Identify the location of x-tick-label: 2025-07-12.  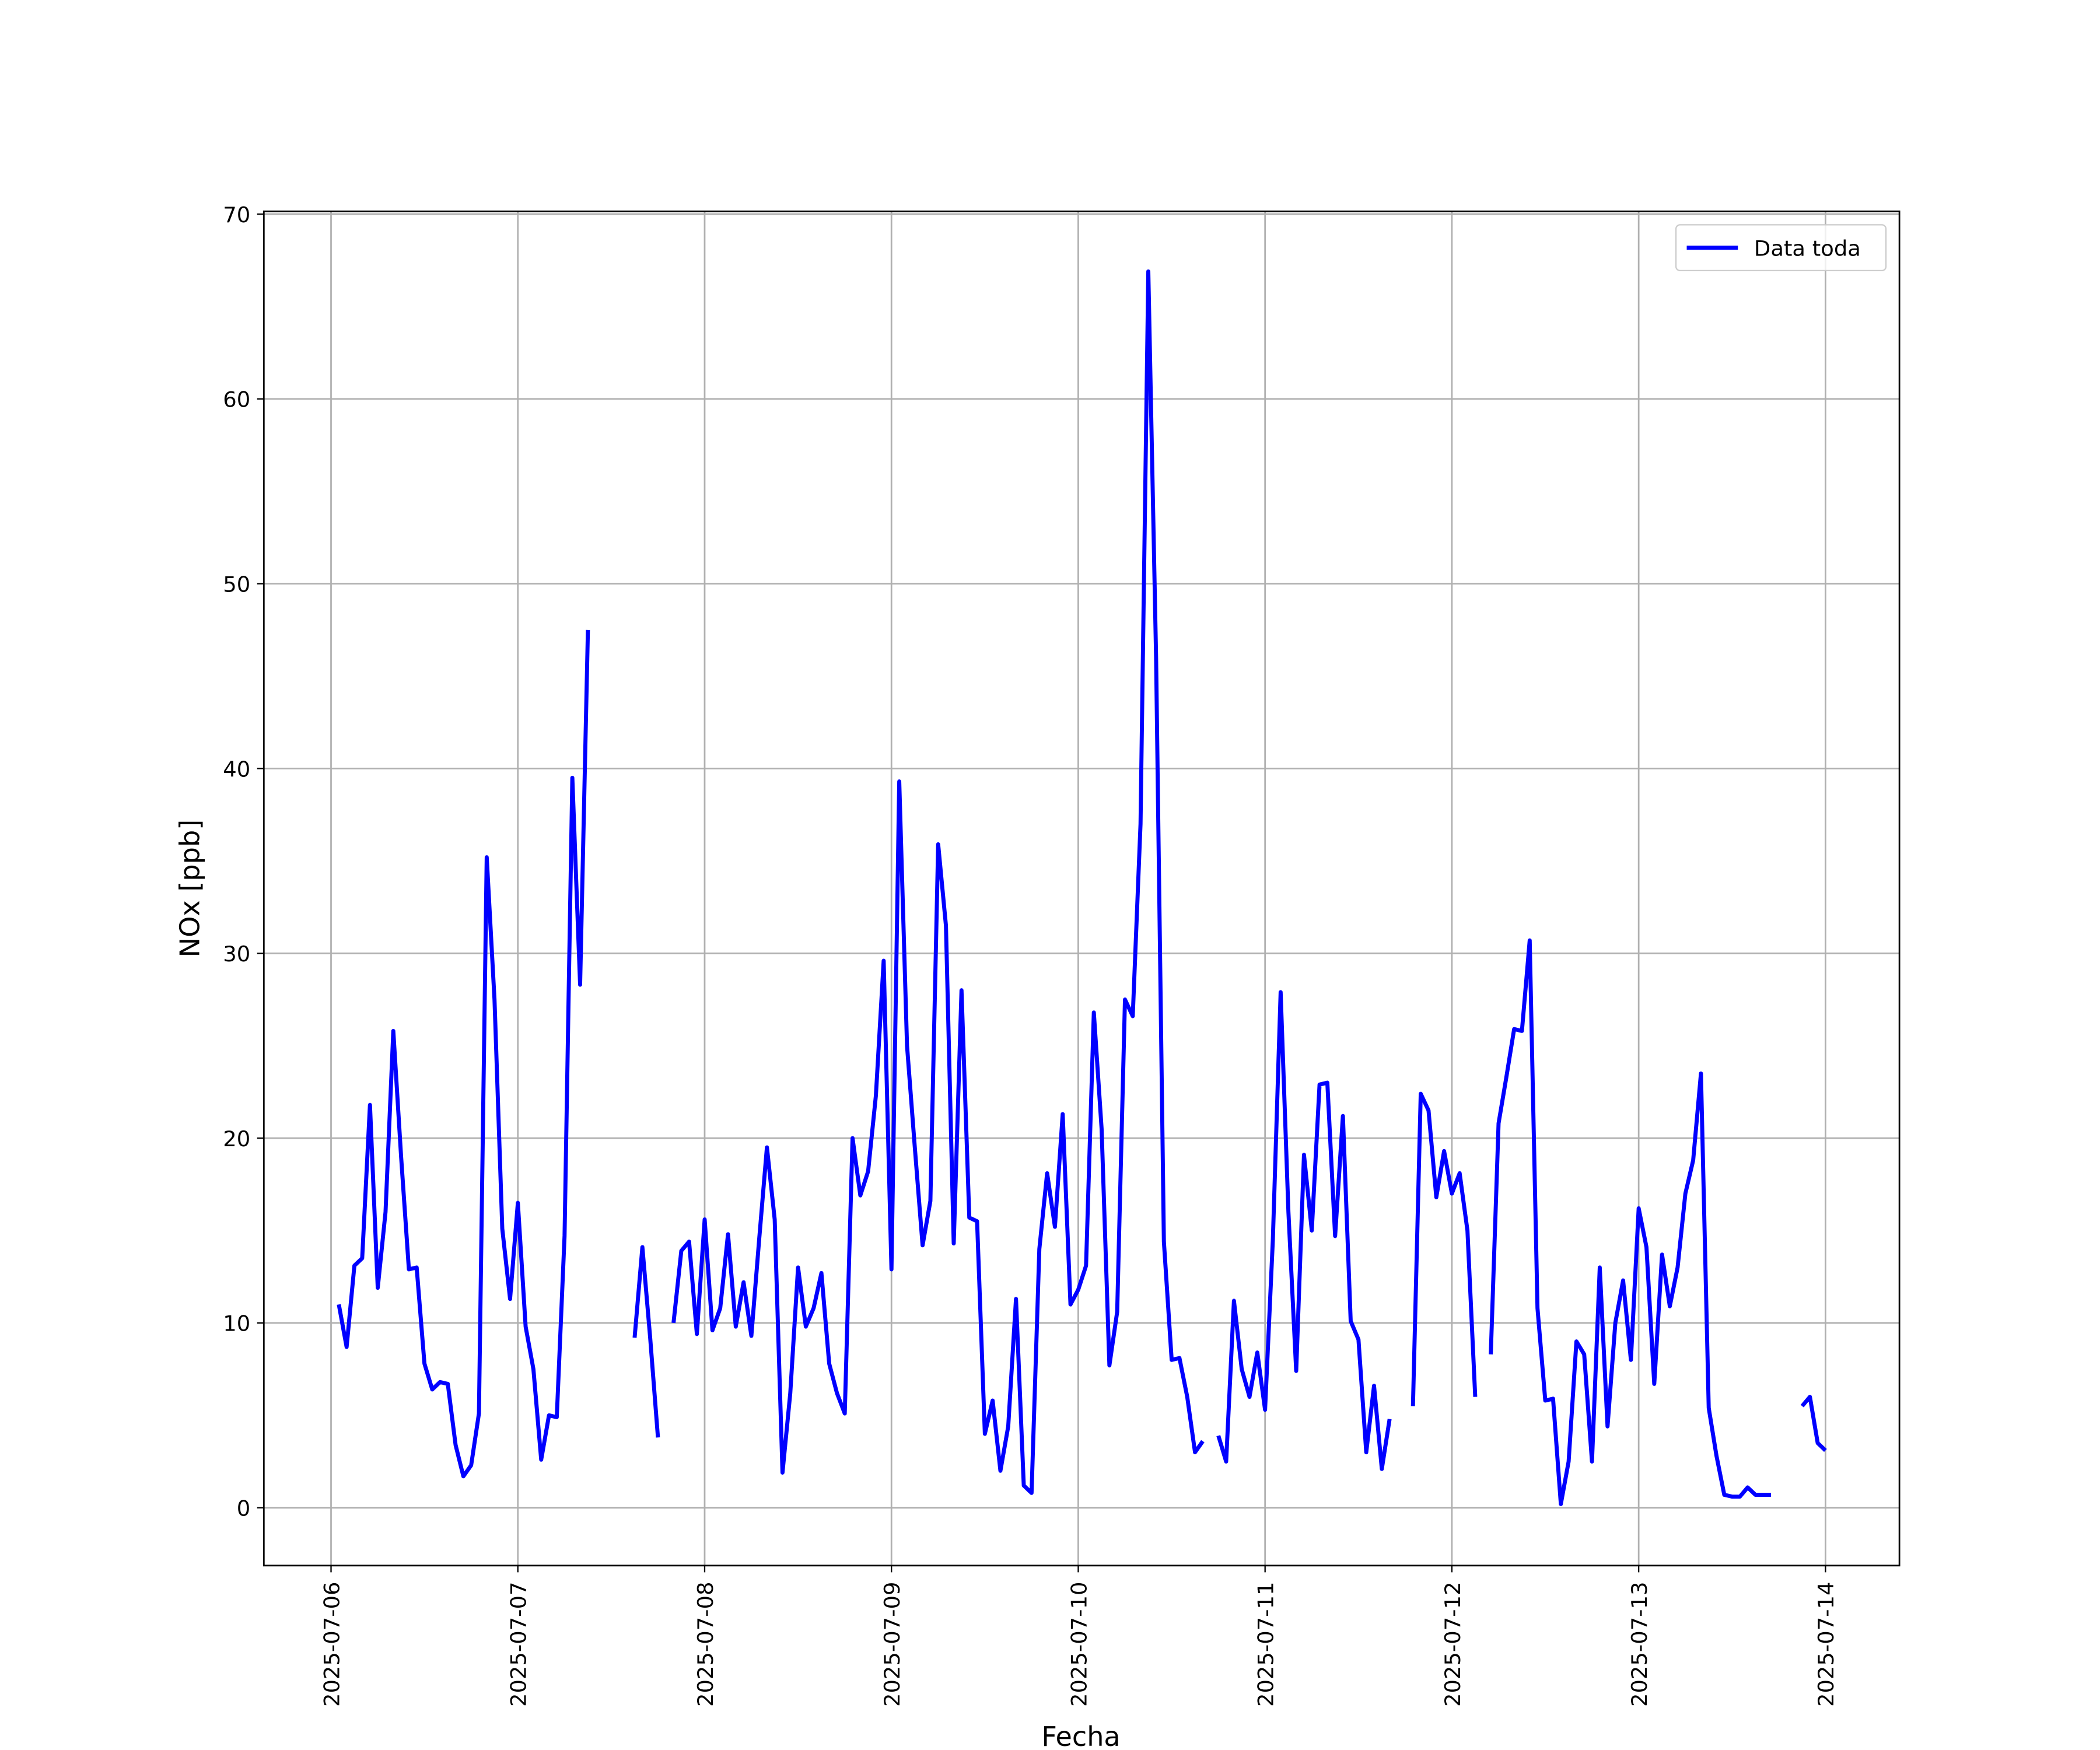
(1452, 1644).